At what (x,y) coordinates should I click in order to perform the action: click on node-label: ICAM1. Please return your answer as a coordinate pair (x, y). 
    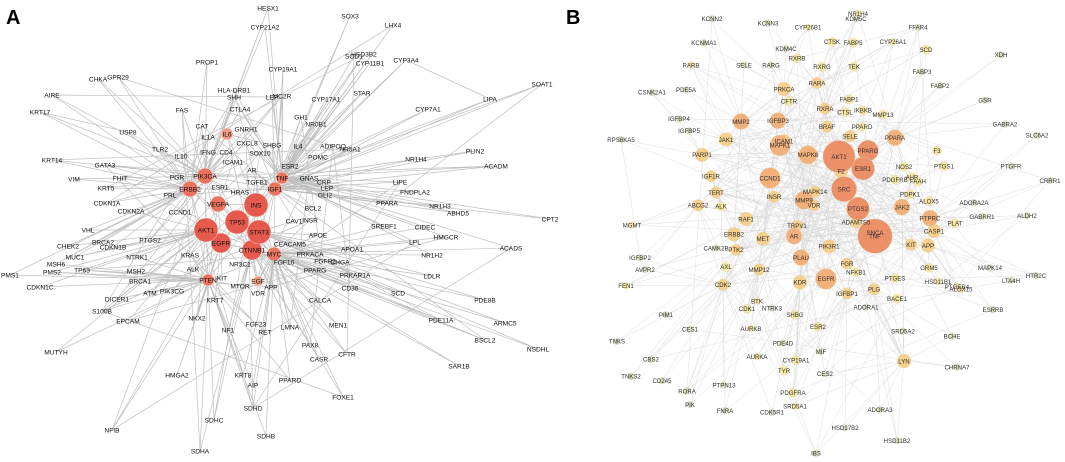
    Looking at the image, I should click on (784, 141).